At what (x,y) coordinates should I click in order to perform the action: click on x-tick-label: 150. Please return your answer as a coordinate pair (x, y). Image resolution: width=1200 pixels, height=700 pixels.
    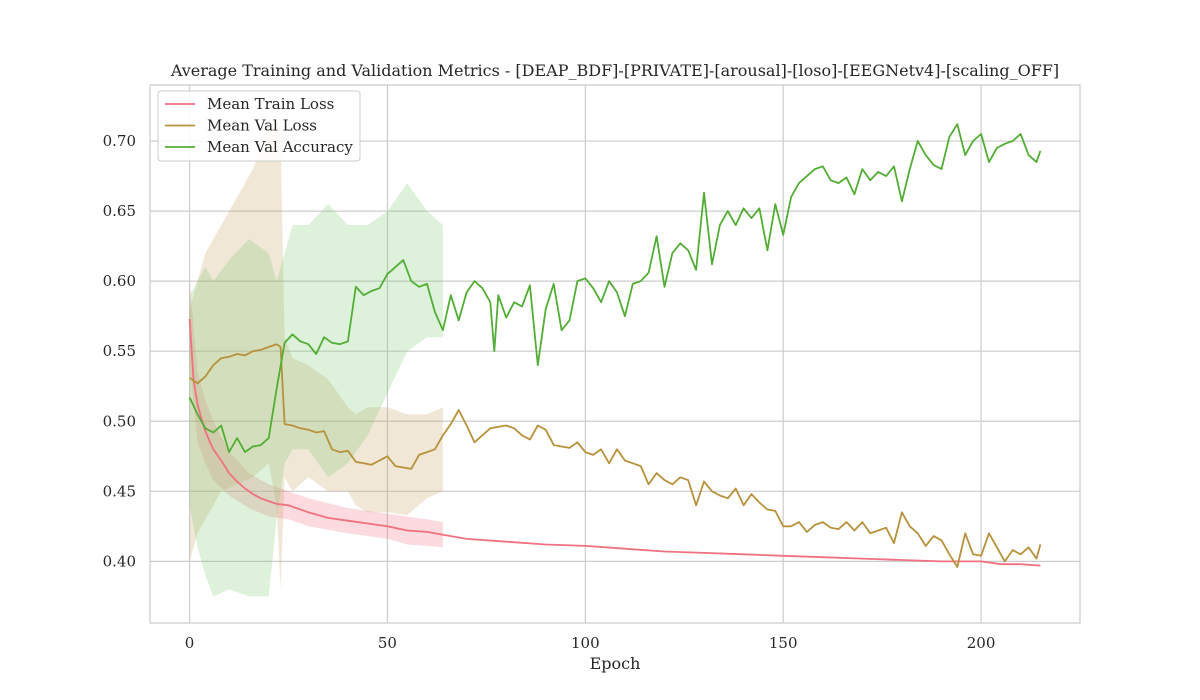
    Looking at the image, I should click on (783, 643).